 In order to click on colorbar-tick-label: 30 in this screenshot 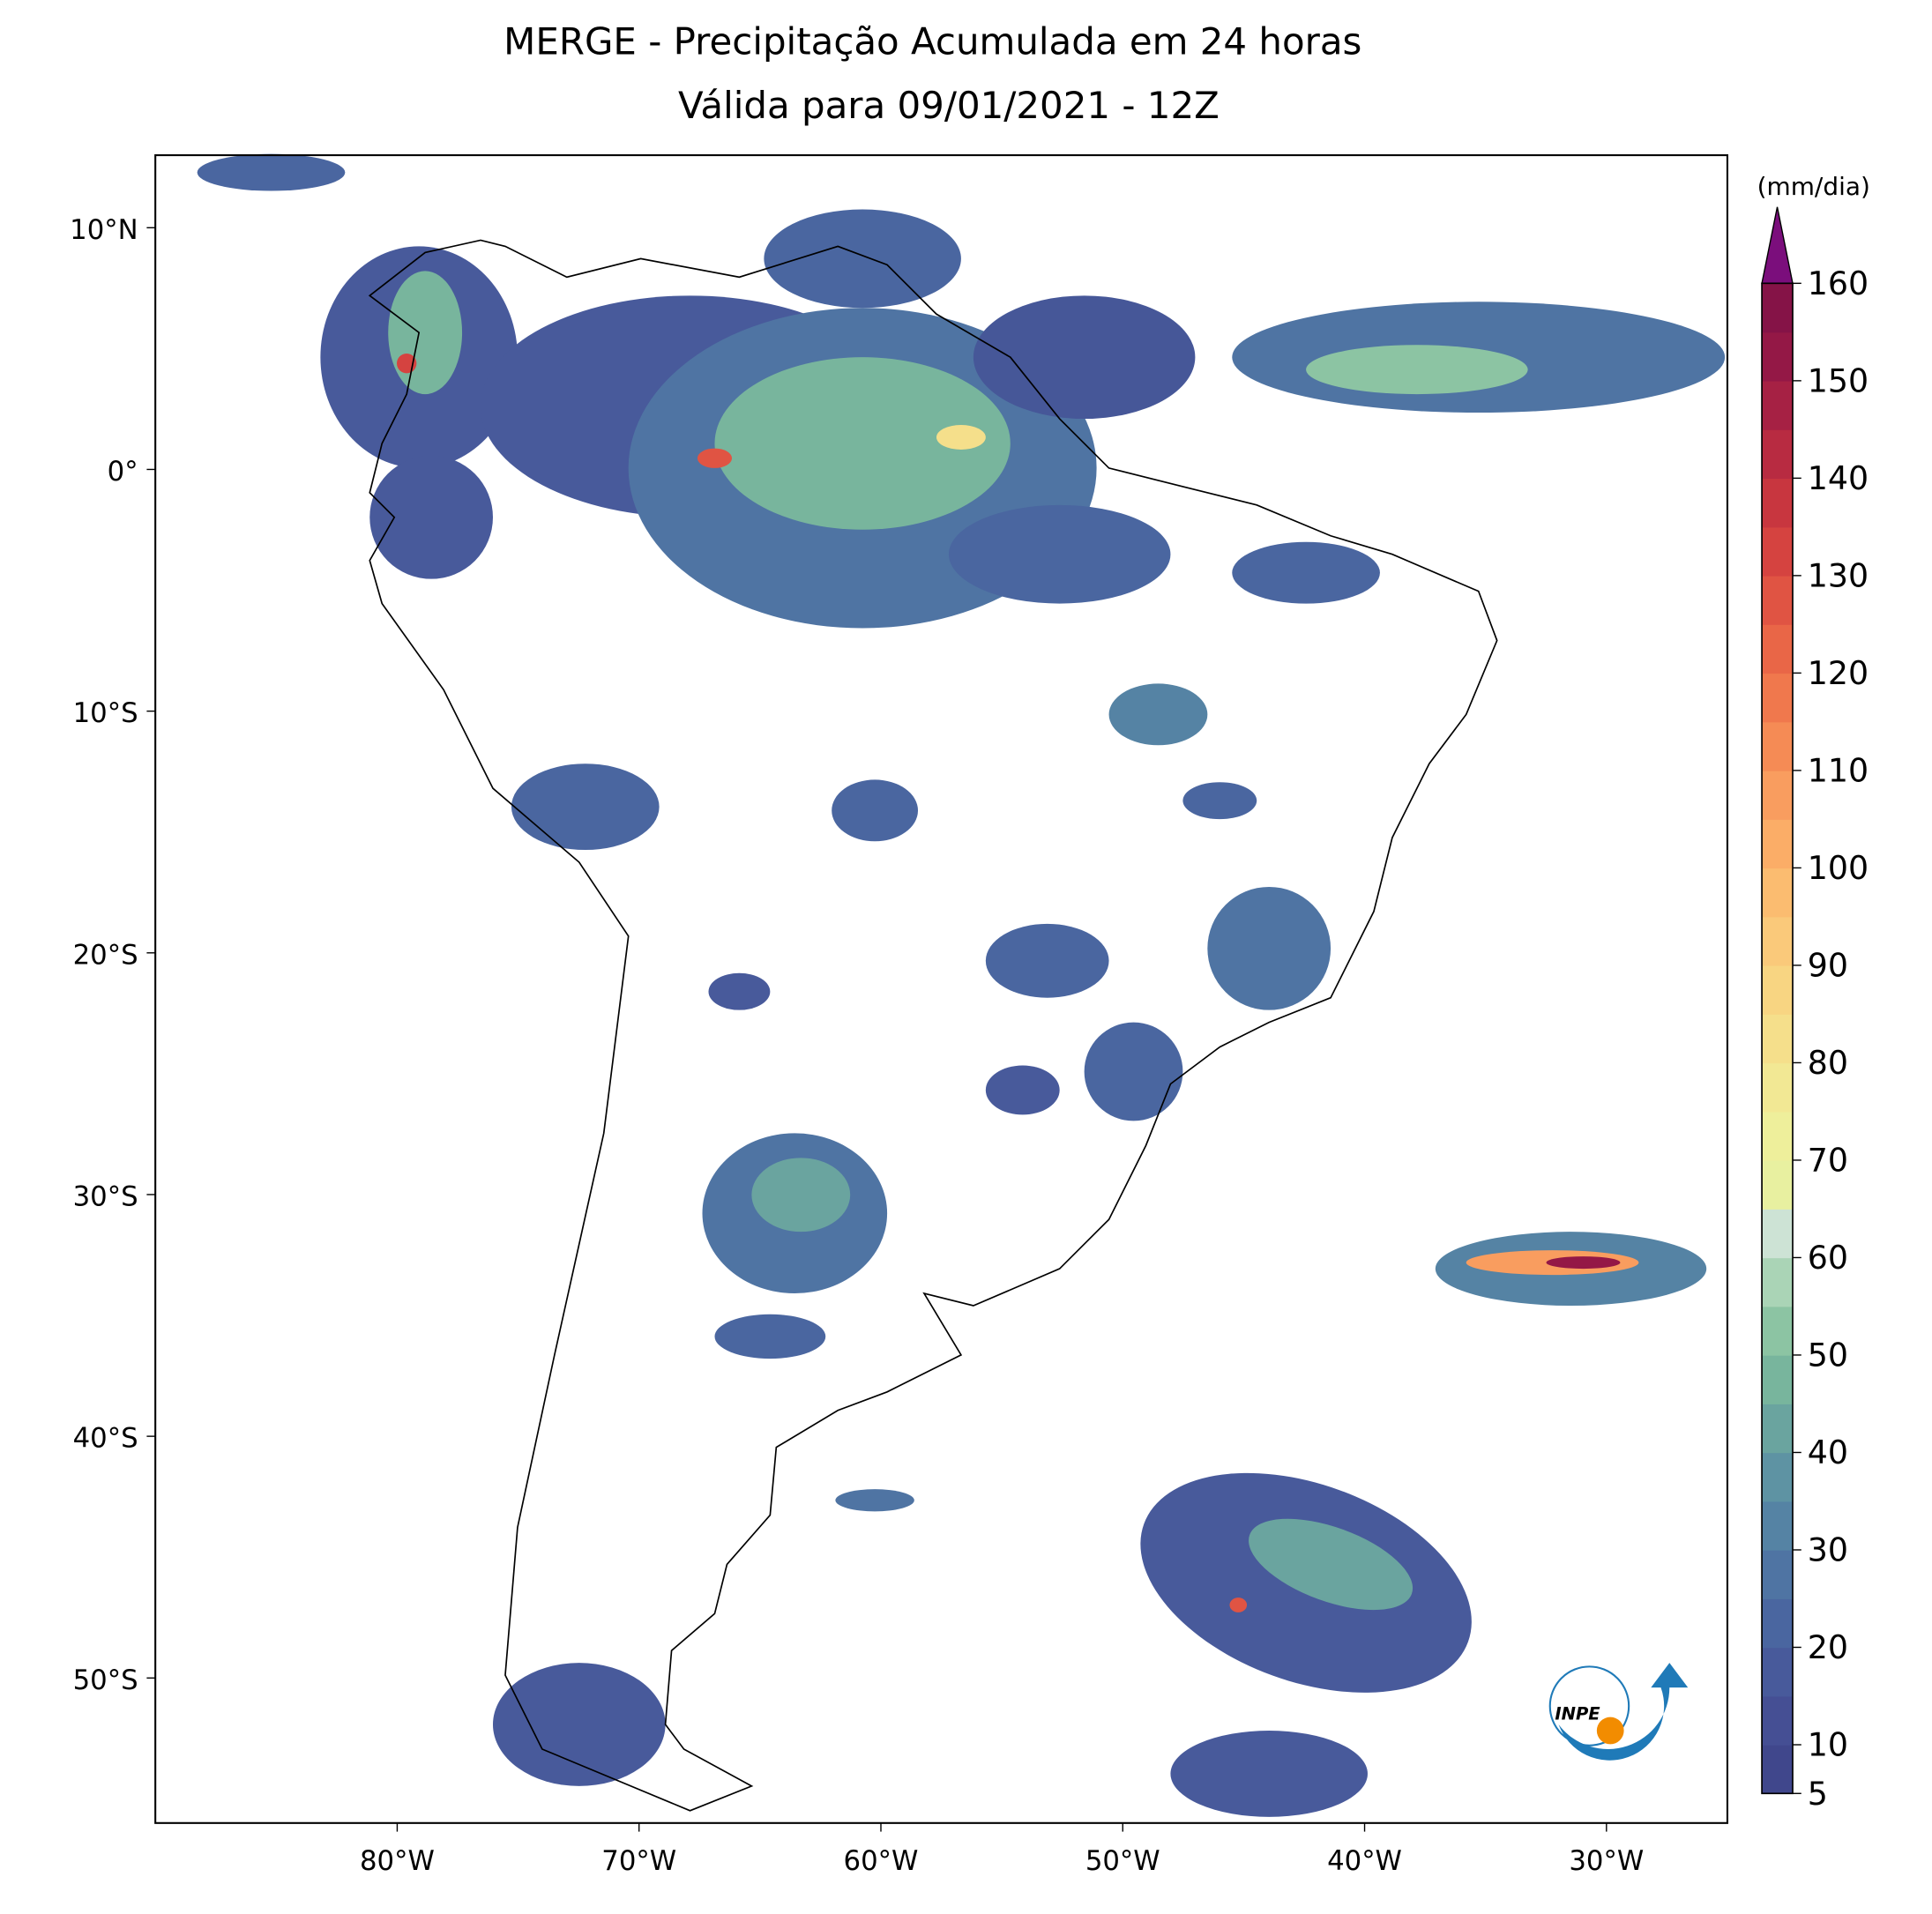, I will do `click(1828, 1550)`.